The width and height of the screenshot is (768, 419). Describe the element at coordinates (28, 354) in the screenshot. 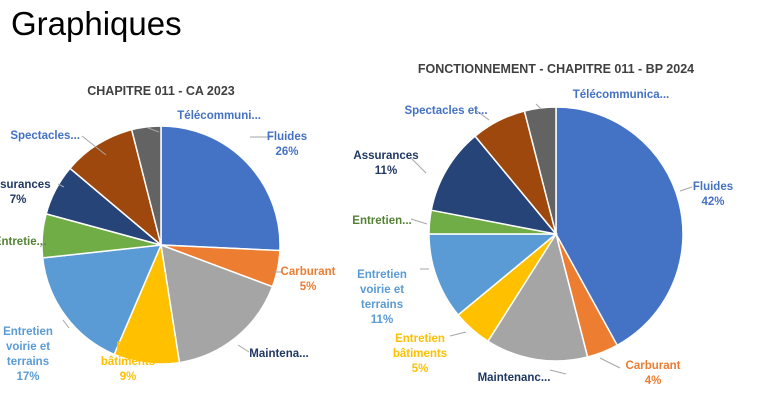

I see `data-label: Entretien voirie et terrains 17%` at that location.